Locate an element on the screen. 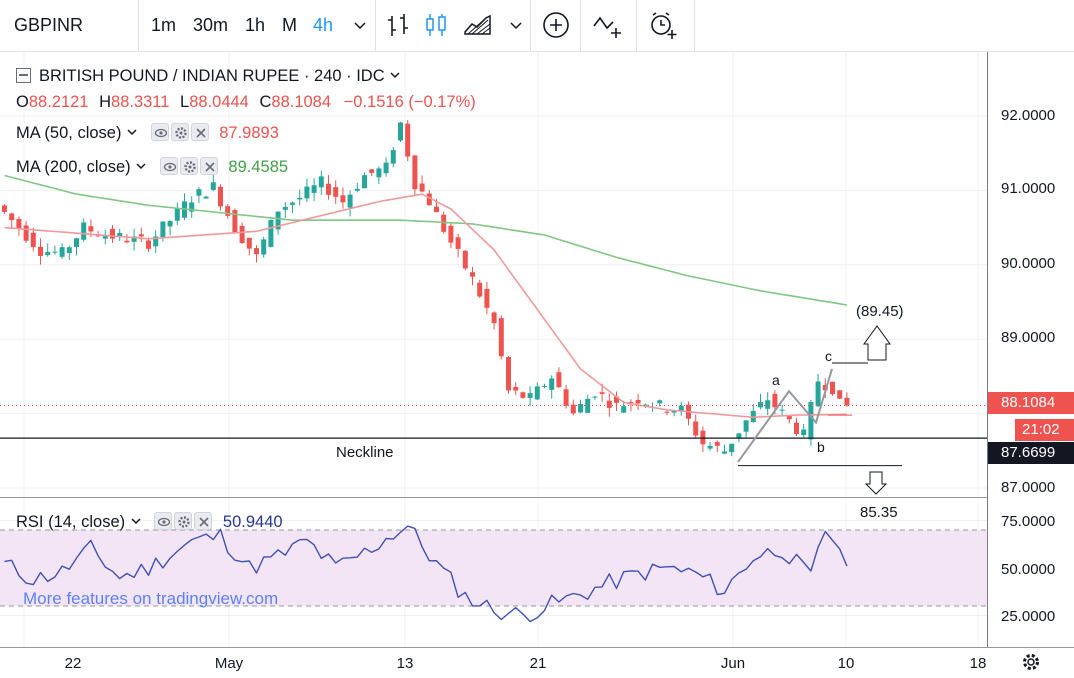 The height and width of the screenshot is (678, 1074). candle-style-icon is located at coordinates (436, 25).